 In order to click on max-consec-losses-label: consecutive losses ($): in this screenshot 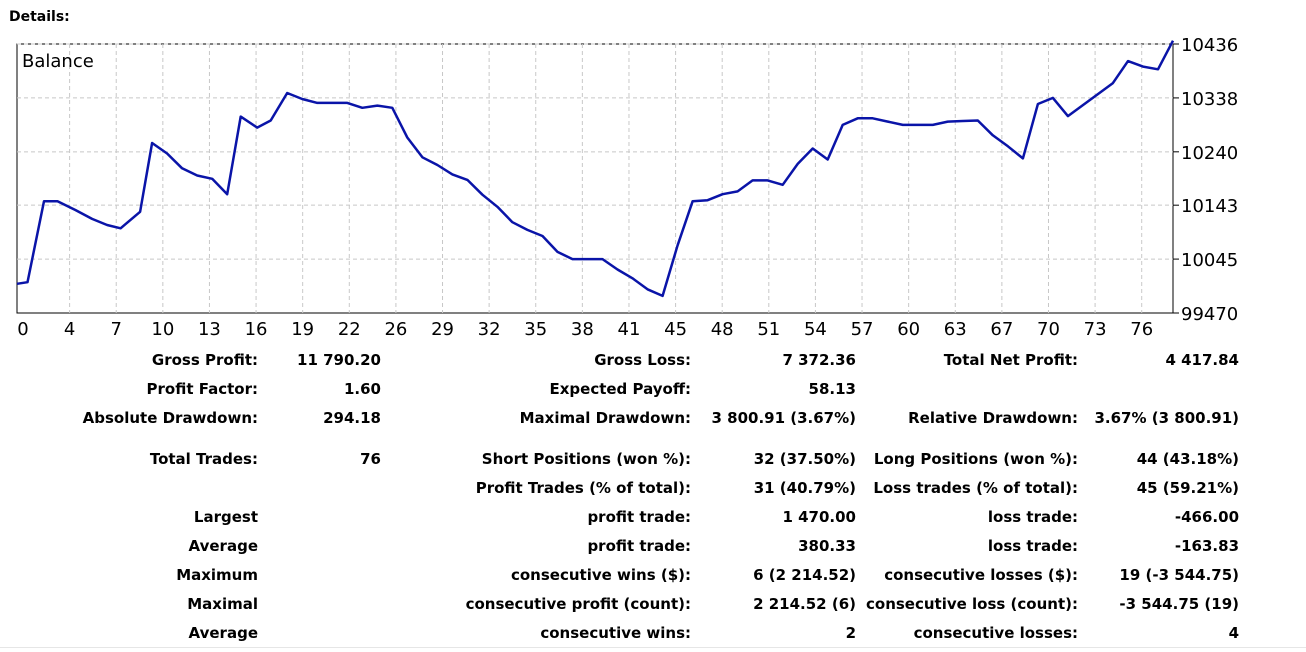, I will do `click(981, 575)`.